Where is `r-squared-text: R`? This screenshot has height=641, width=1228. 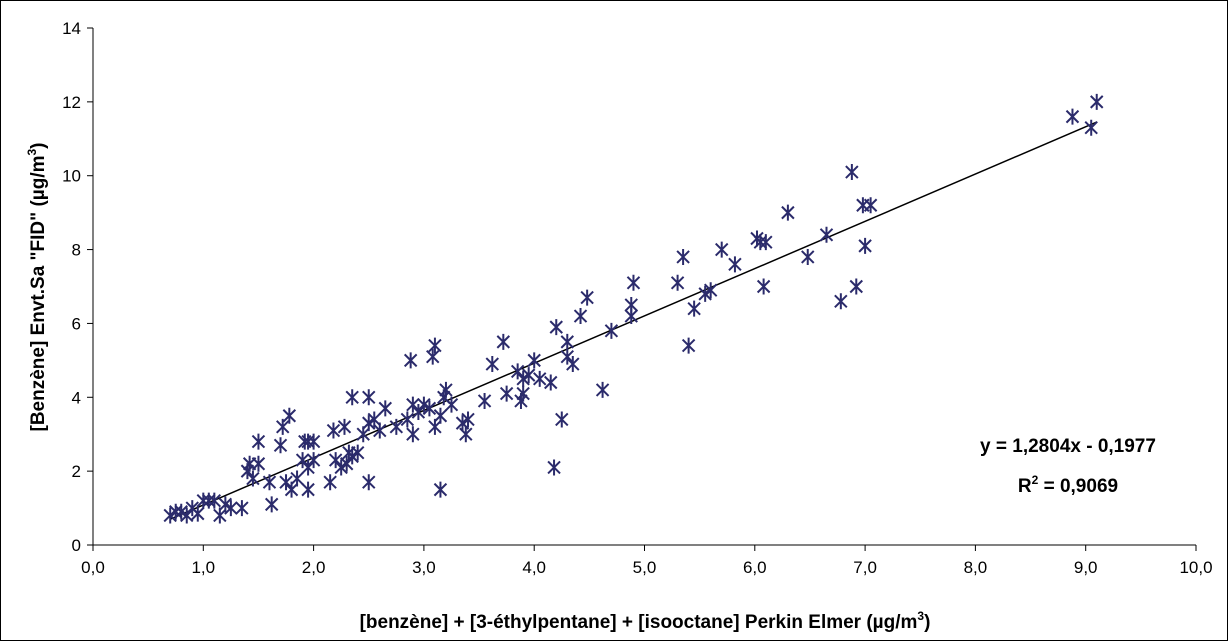
r-squared-text: R is located at coordinates (1025, 486).